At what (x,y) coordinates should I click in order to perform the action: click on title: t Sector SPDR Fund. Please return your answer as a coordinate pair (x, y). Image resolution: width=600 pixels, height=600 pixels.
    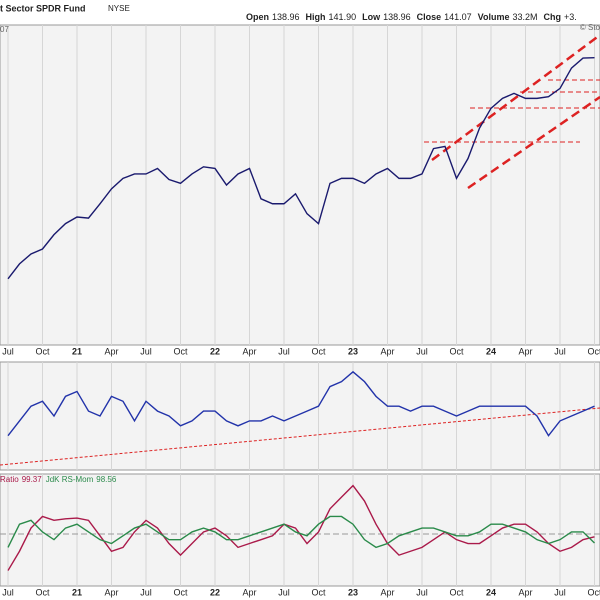
    Looking at the image, I should click on (43, 8).